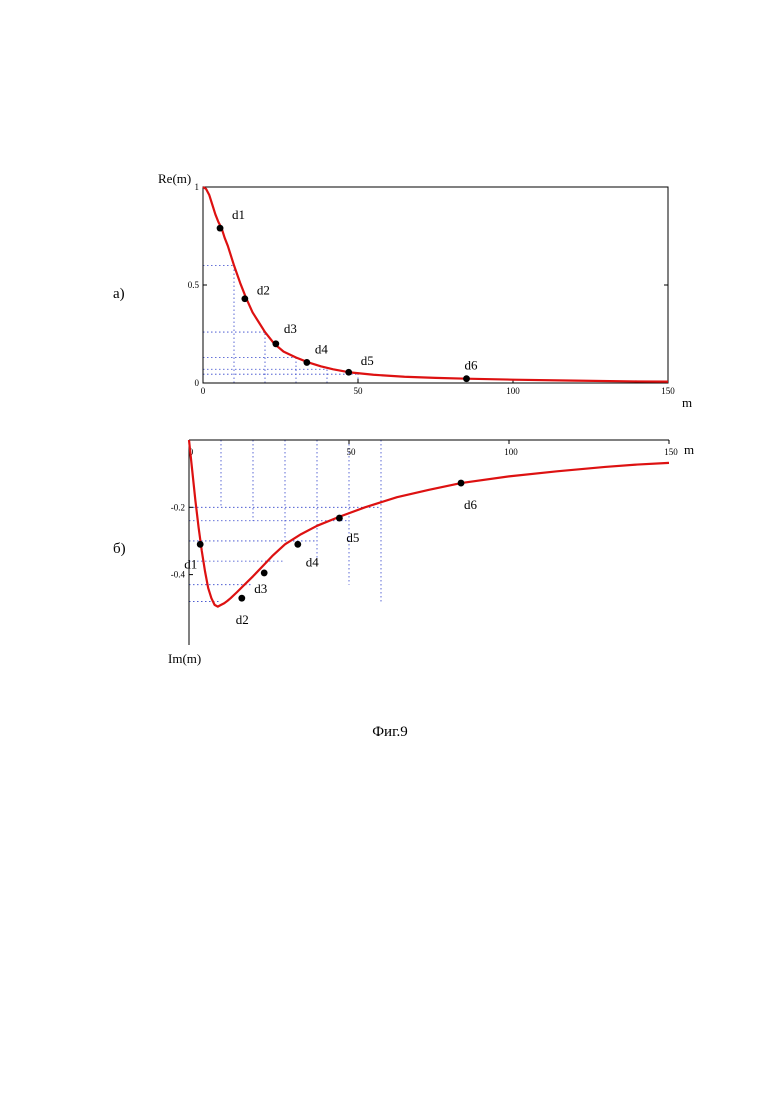 This screenshot has width=780, height=1103. I want to click on y-tick-label: -0.2, so click(178, 507).